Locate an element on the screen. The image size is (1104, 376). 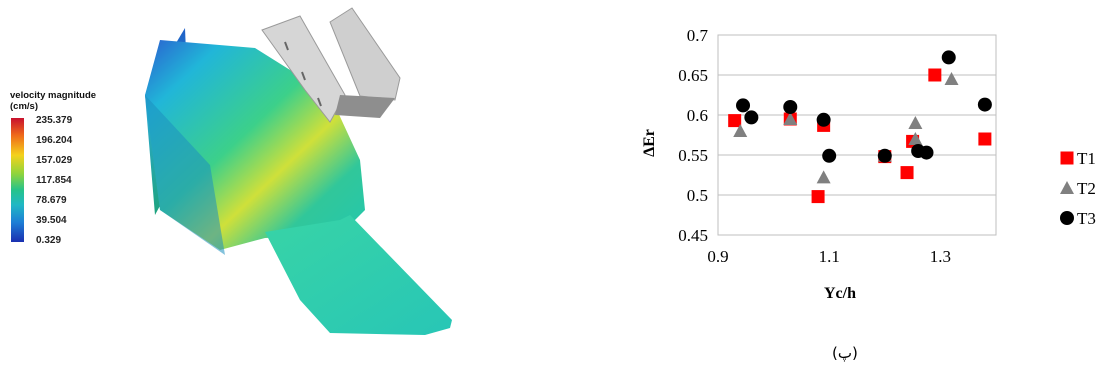
colorbar-tick: 0.329 is located at coordinates (49, 240).